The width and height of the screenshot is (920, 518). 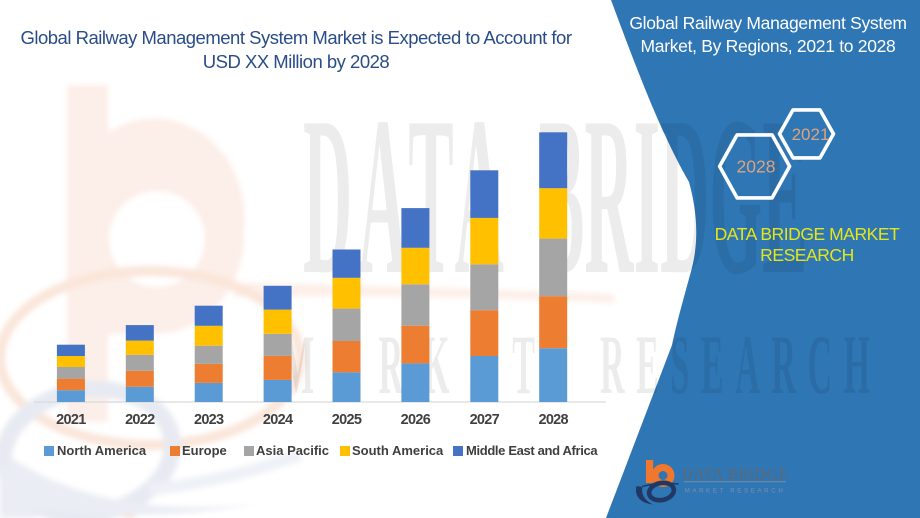 I want to click on svg-text: 2028, so click(x=756, y=167).